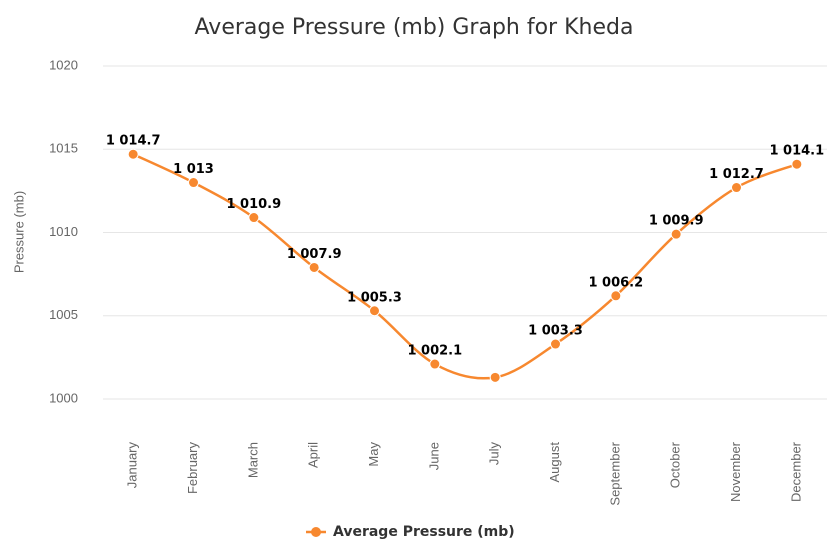 The height and width of the screenshot is (540, 827). What do you see at coordinates (615, 282) in the screenshot?
I see `data-label: 1 006.2` at bounding box center [615, 282].